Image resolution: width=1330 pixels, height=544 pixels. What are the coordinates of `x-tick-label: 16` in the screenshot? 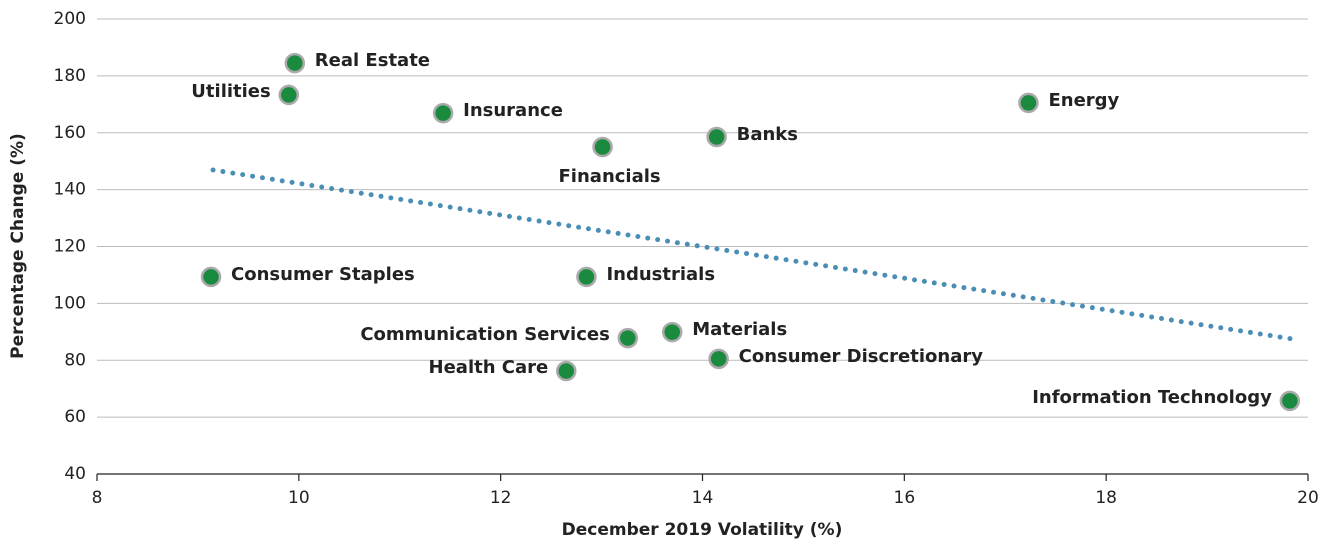 It's located at (905, 498).